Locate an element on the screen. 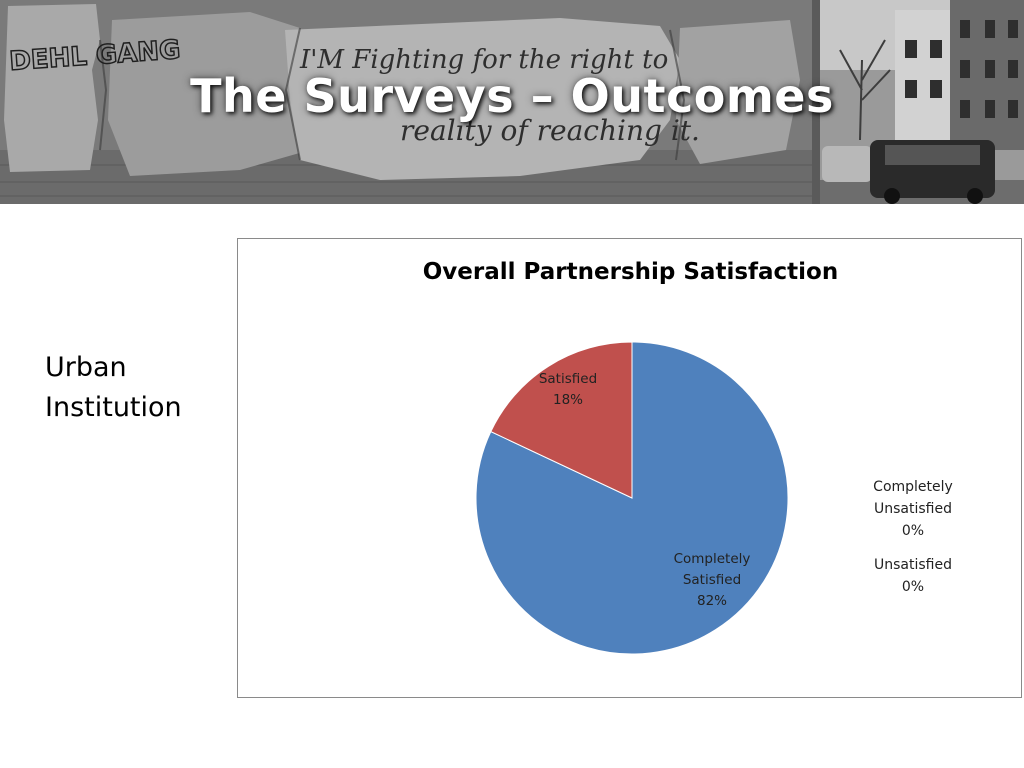  side-label-line: Institution is located at coordinates (113, 407).